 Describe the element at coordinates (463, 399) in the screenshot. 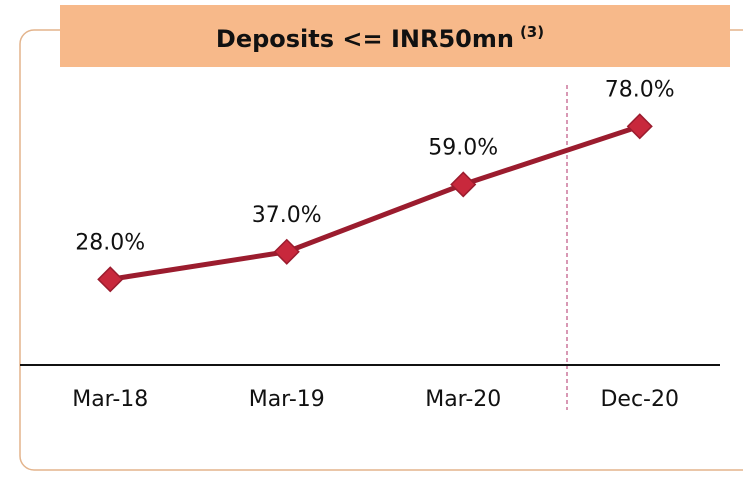

I see `x-tick-label: Mar-20` at that location.